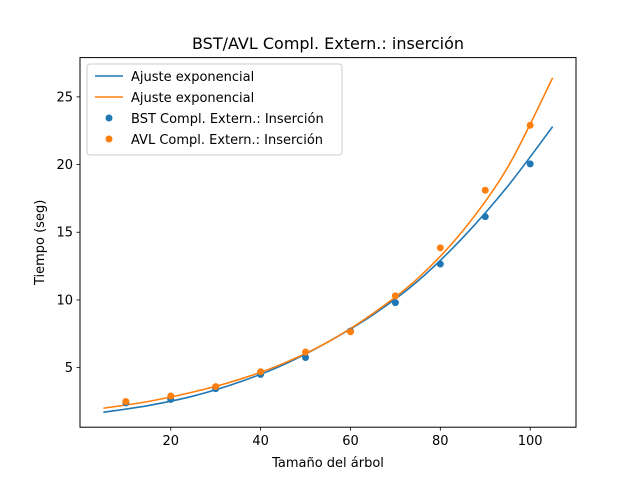  Describe the element at coordinates (64, 300) in the screenshot. I see `y-tick-label: 10` at that location.